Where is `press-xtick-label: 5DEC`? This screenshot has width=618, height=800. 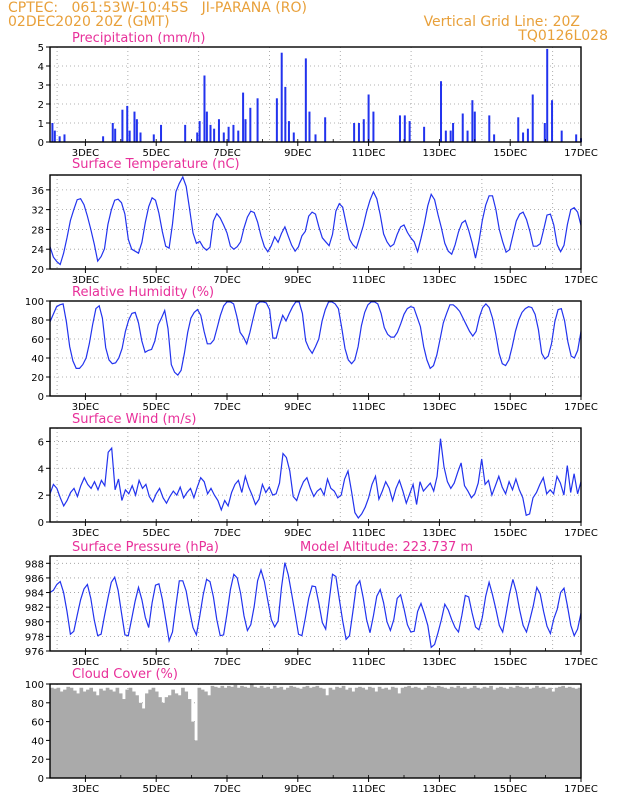
press-xtick-label: 5DEC is located at coordinates (156, 662).